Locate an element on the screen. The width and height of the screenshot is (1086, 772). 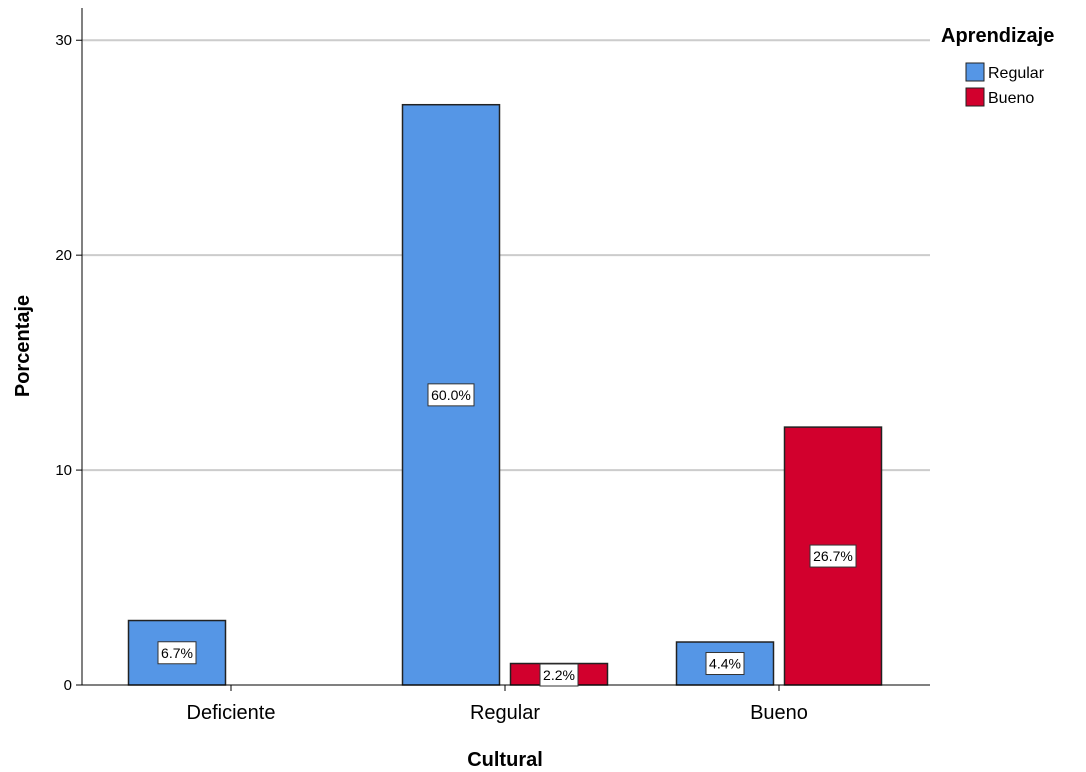
data-label: 60.0% is located at coordinates (451, 395).